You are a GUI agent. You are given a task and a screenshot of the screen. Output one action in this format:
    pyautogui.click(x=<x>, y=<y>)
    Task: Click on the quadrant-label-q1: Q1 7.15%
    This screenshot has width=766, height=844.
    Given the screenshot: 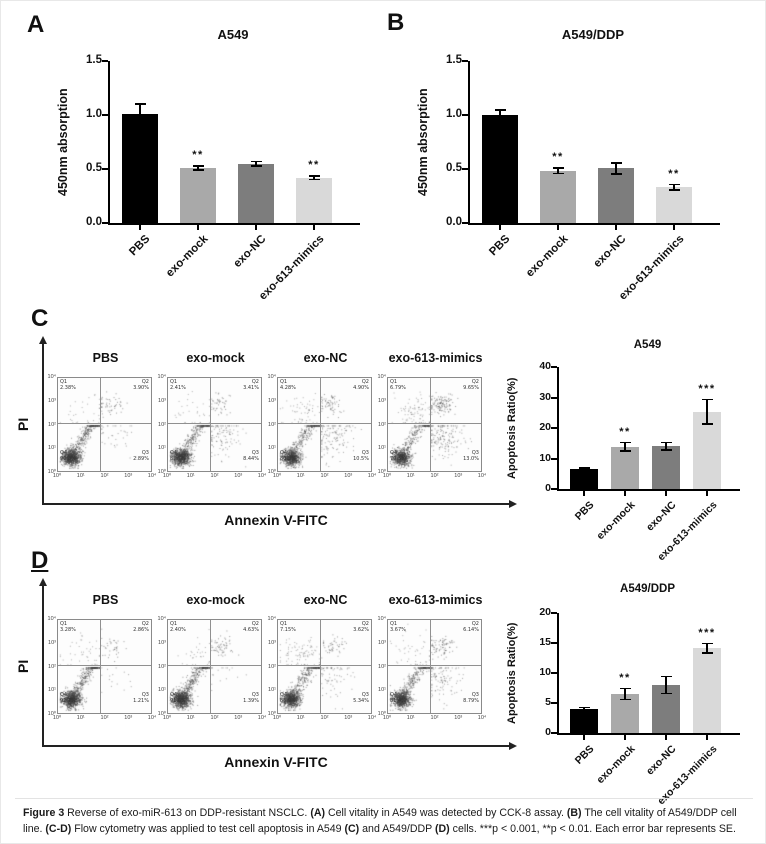 What is the action you would take?
    pyautogui.click(x=288, y=627)
    